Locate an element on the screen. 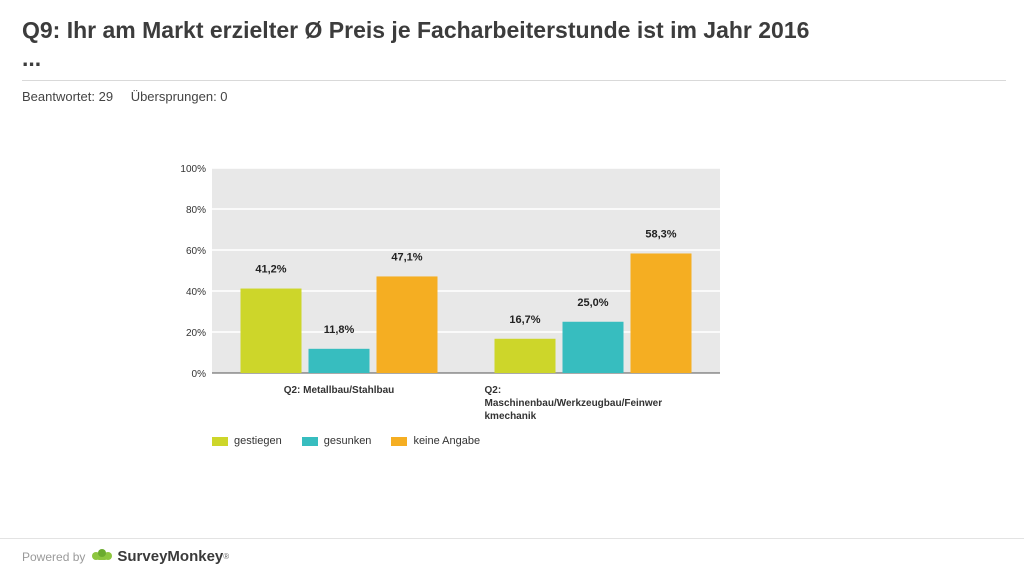 Image resolution: width=1024 pixels, height=576 pixels. title-divider is located at coordinates (514, 80).